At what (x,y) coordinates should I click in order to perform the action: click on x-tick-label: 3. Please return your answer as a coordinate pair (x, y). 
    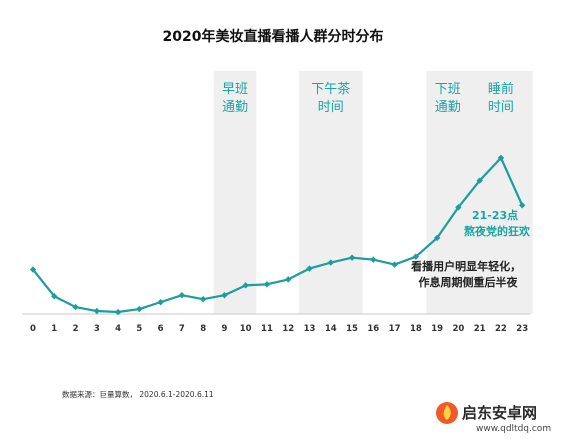
    Looking at the image, I should click on (97, 329).